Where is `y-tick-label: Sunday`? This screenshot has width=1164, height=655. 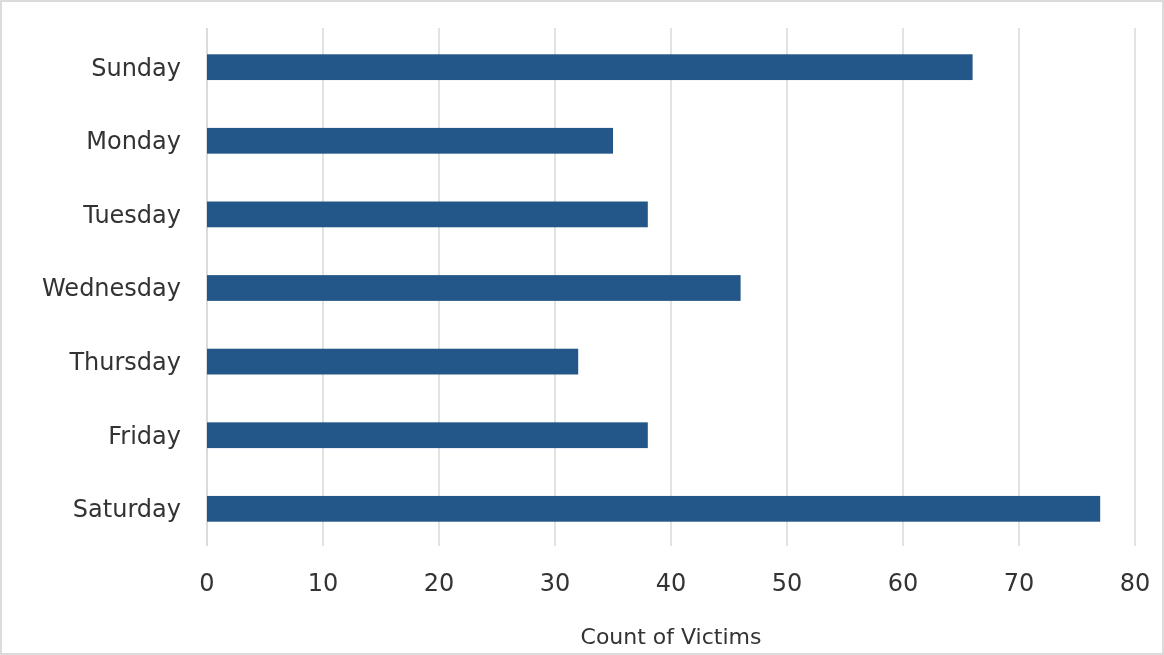 y-tick-label: Sunday is located at coordinates (136, 67).